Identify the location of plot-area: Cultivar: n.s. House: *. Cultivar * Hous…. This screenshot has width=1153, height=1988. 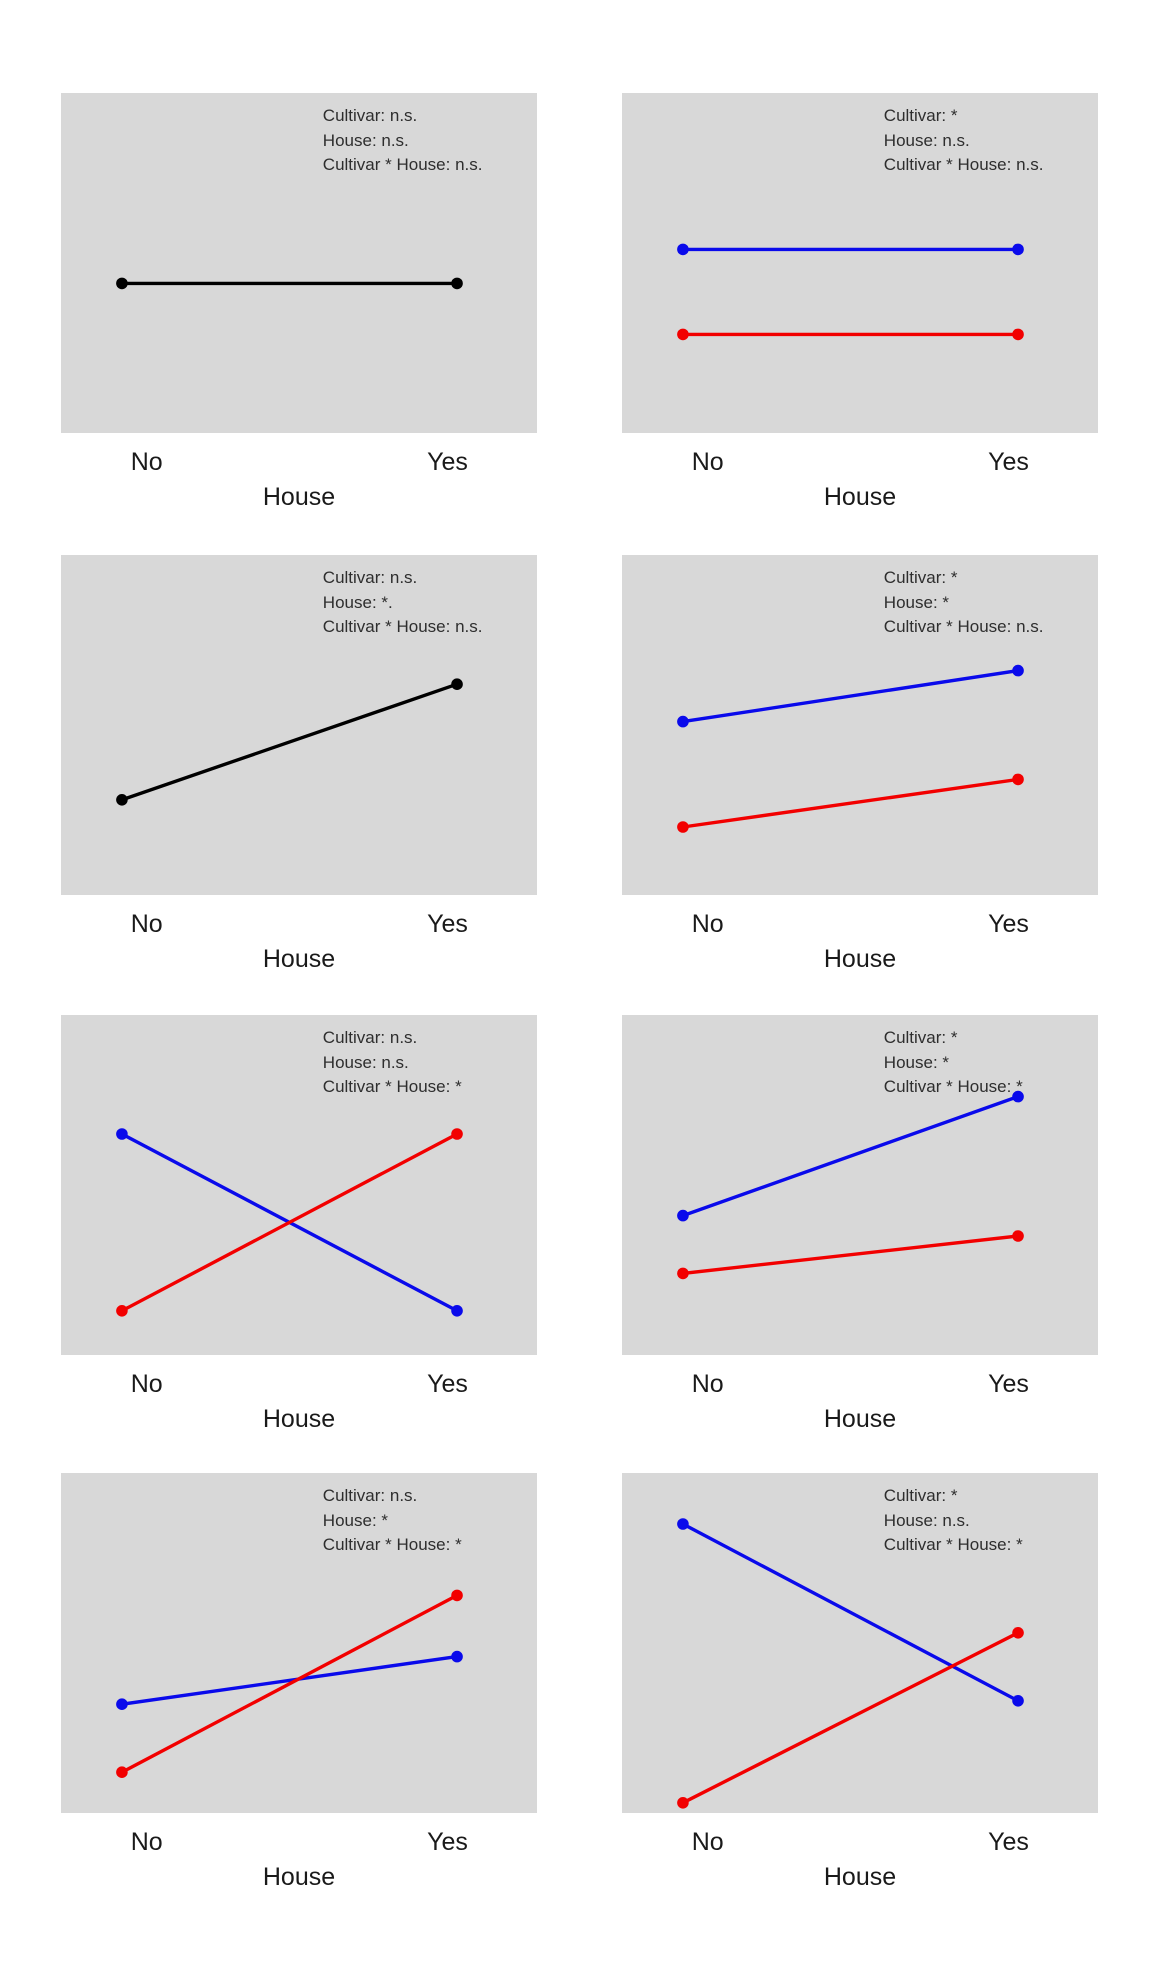
(299, 725).